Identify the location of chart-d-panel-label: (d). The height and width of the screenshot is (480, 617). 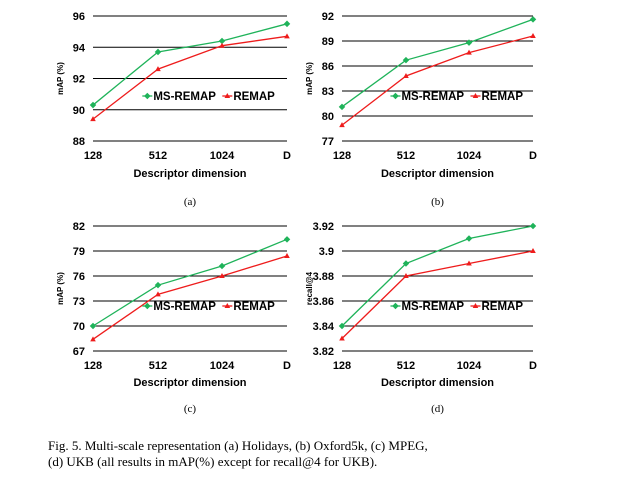
(437, 409).